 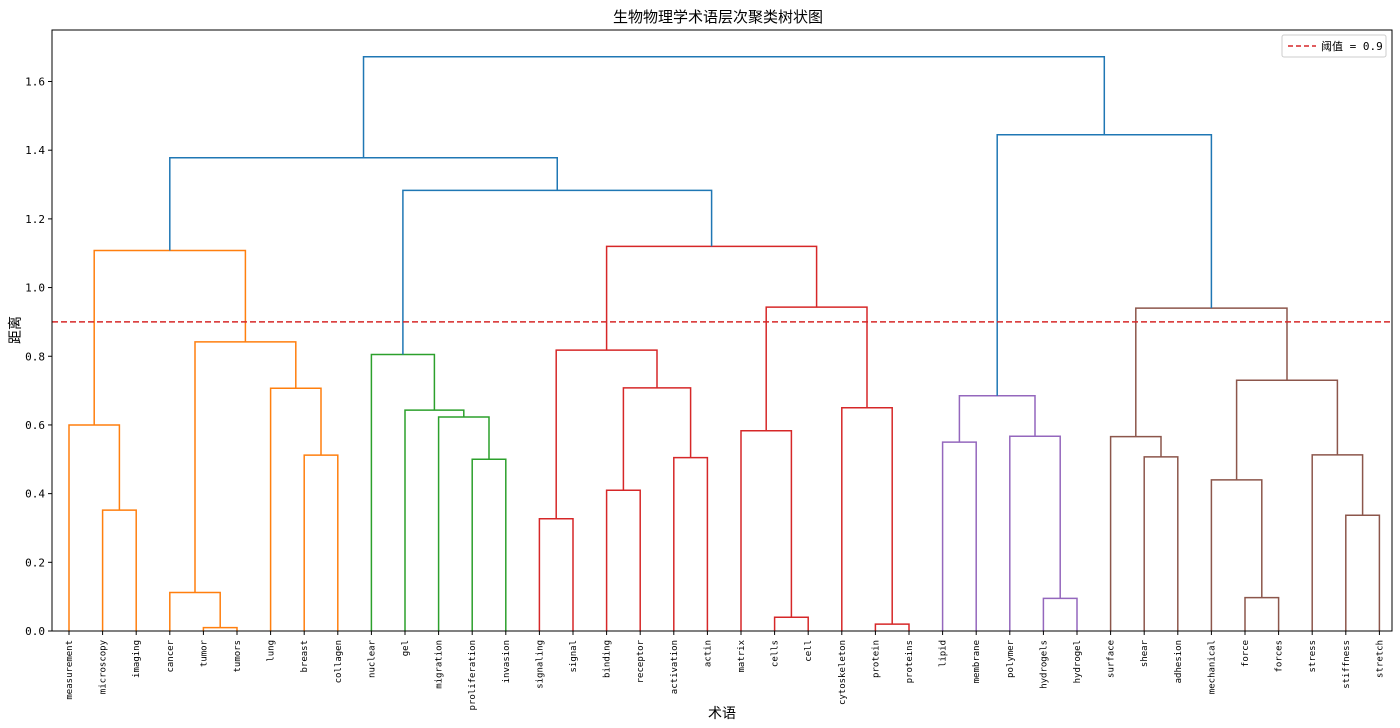 What do you see at coordinates (1078, 661) in the screenshot?
I see `leaf-label-hydrogel: hydrogel` at bounding box center [1078, 661].